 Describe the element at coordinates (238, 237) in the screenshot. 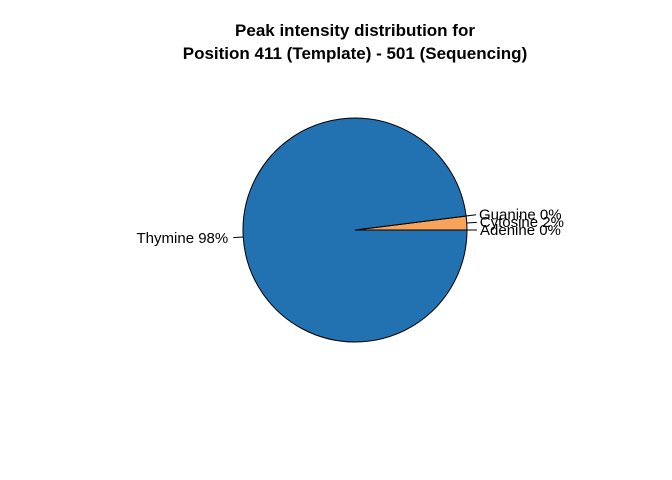

I see `label-tick-thymine` at that location.